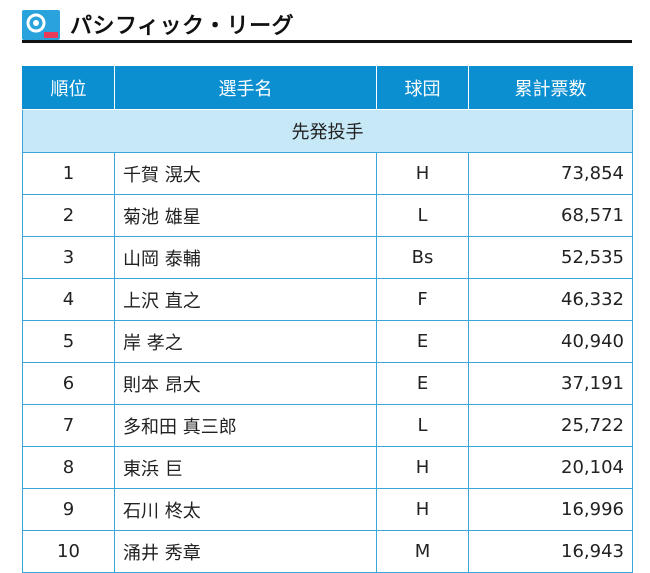 The height and width of the screenshot is (573, 650). I want to click on column-header-votes: 累計票数, so click(550, 88).